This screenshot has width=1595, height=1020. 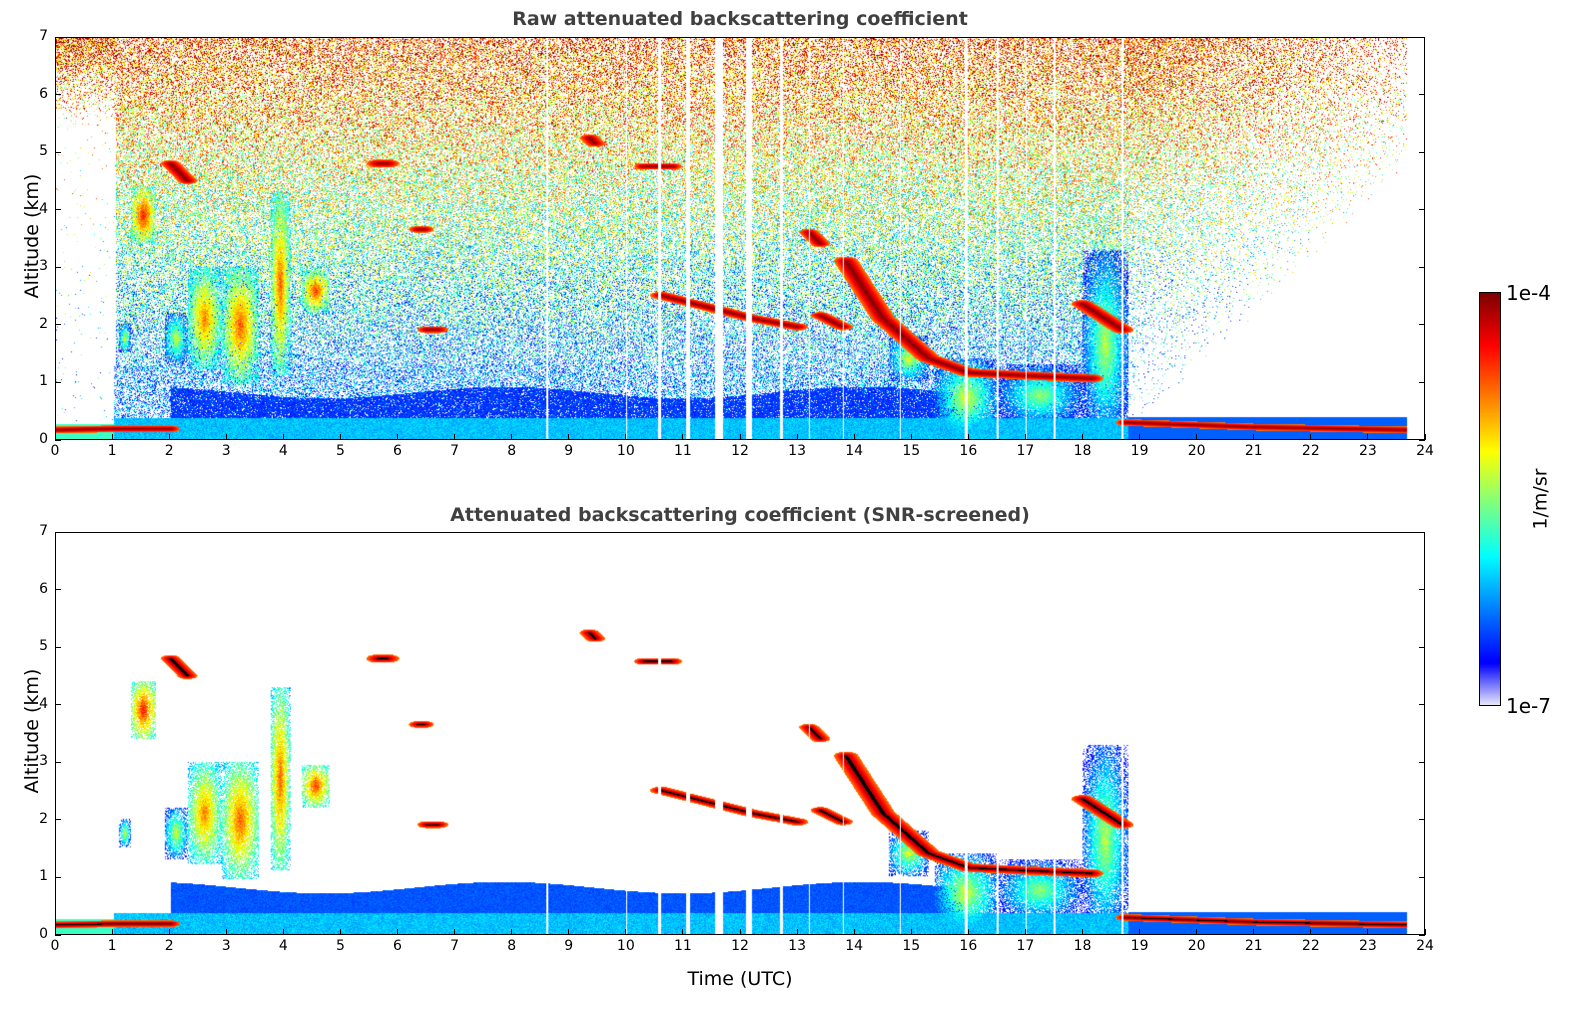 What do you see at coordinates (797, 451) in the screenshot?
I see `x-tick-label: 13` at bounding box center [797, 451].